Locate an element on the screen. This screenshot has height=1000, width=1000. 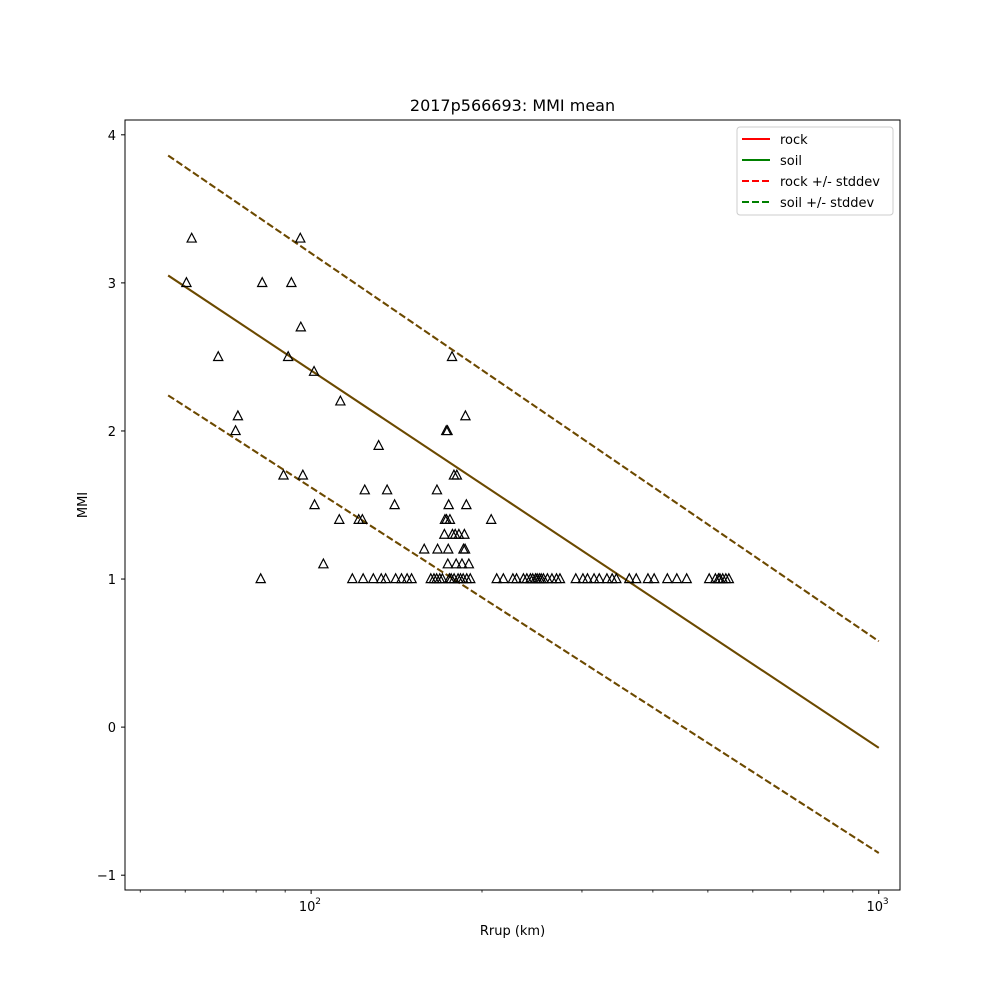
x-tick-exponent: 2 is located at coordinates (318, 902).